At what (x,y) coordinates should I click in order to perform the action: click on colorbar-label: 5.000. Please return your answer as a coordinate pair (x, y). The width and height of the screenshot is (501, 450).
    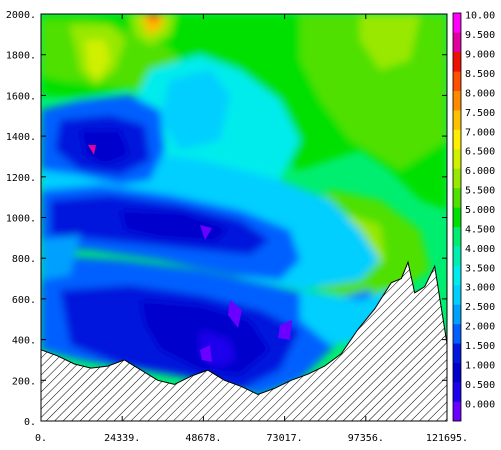
    Looking at the image, I should click on (480, 210).